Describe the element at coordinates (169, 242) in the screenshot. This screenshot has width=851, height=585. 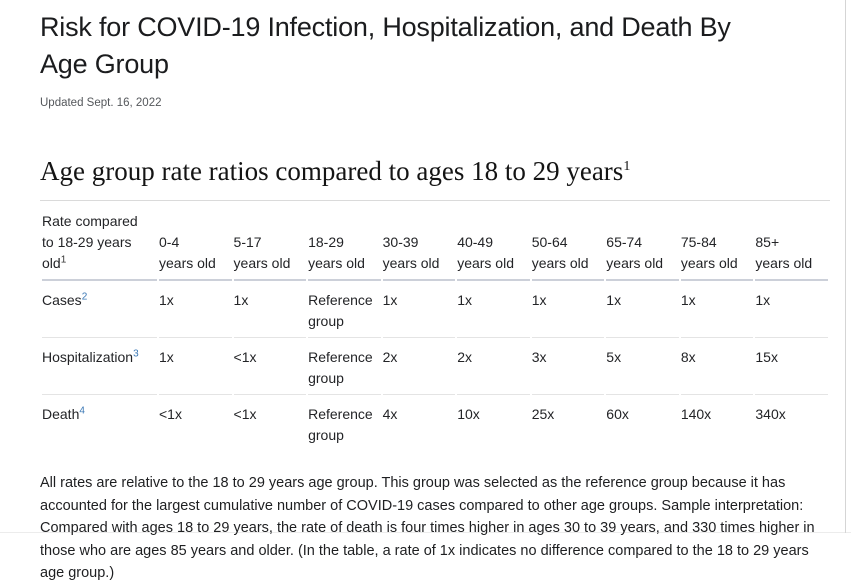
I see `col-range: 0-4` at that location.